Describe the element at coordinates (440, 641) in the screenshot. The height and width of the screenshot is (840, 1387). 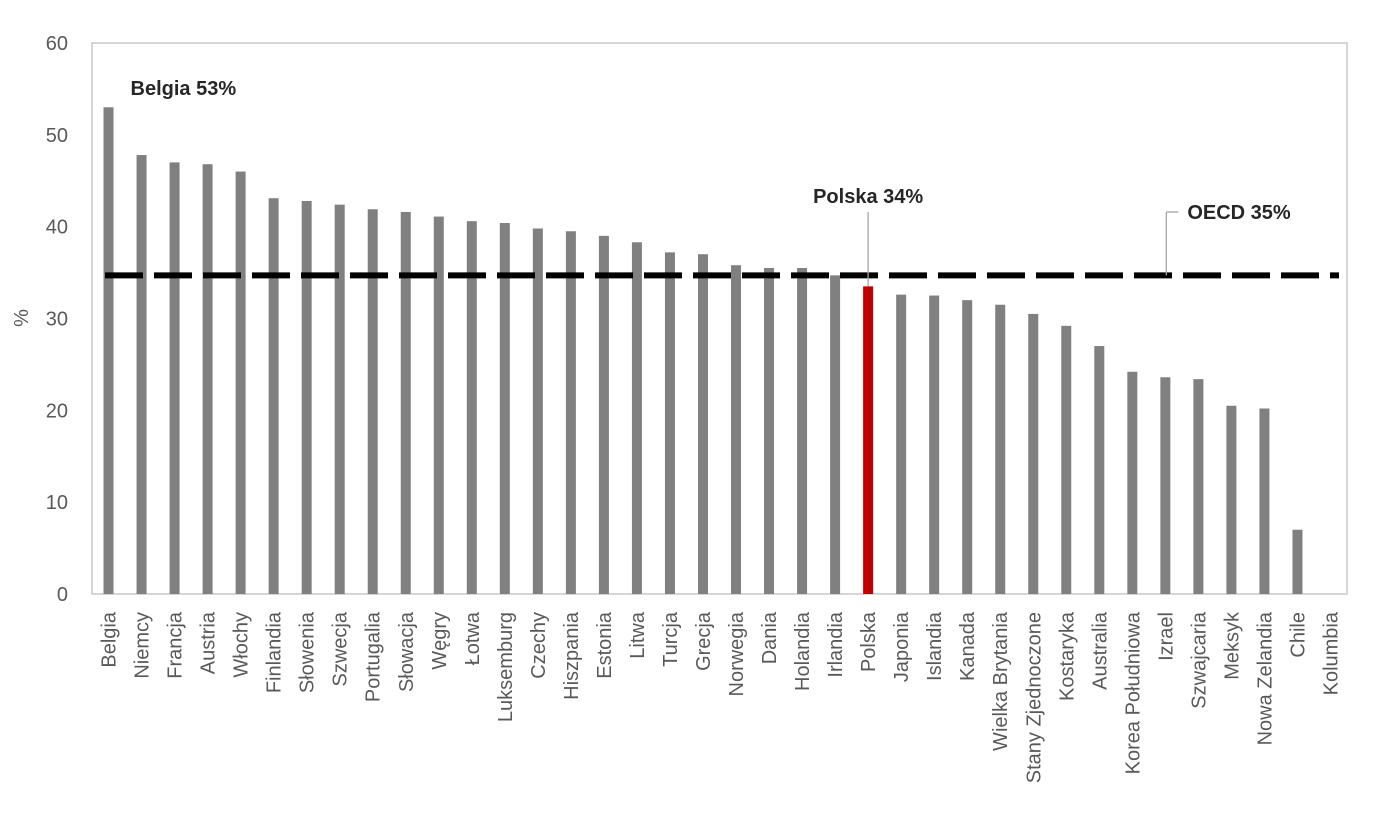
I see `x-tick-label: Węgry` at that location.